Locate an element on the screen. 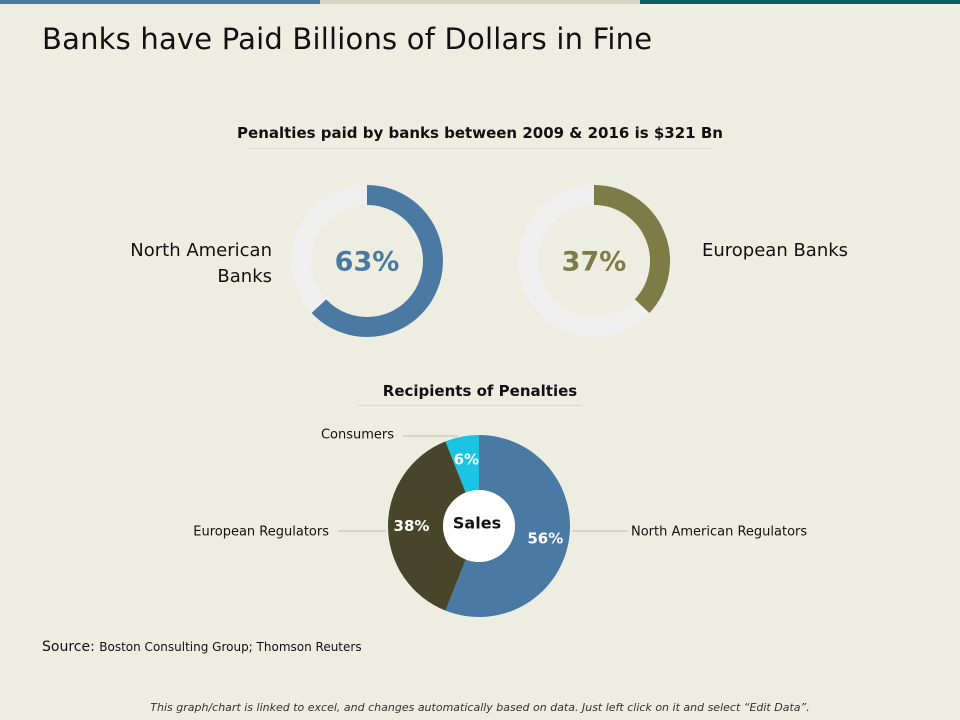 This screenshot has height=720, width=960. callout-eu-regulators-label: European Regulators is located at coordinates (261, 532).